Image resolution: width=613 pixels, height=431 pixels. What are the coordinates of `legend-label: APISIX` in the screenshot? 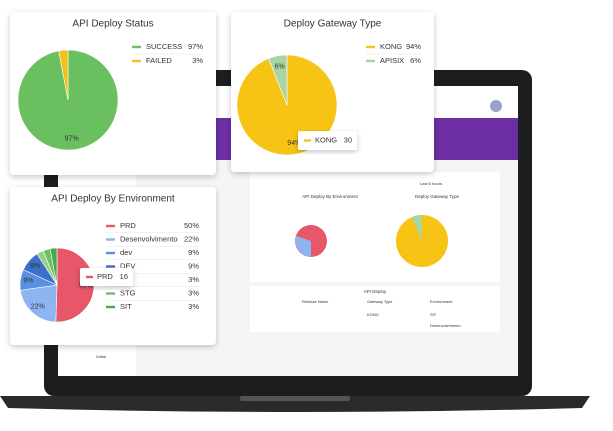 It's located at (392, 60).